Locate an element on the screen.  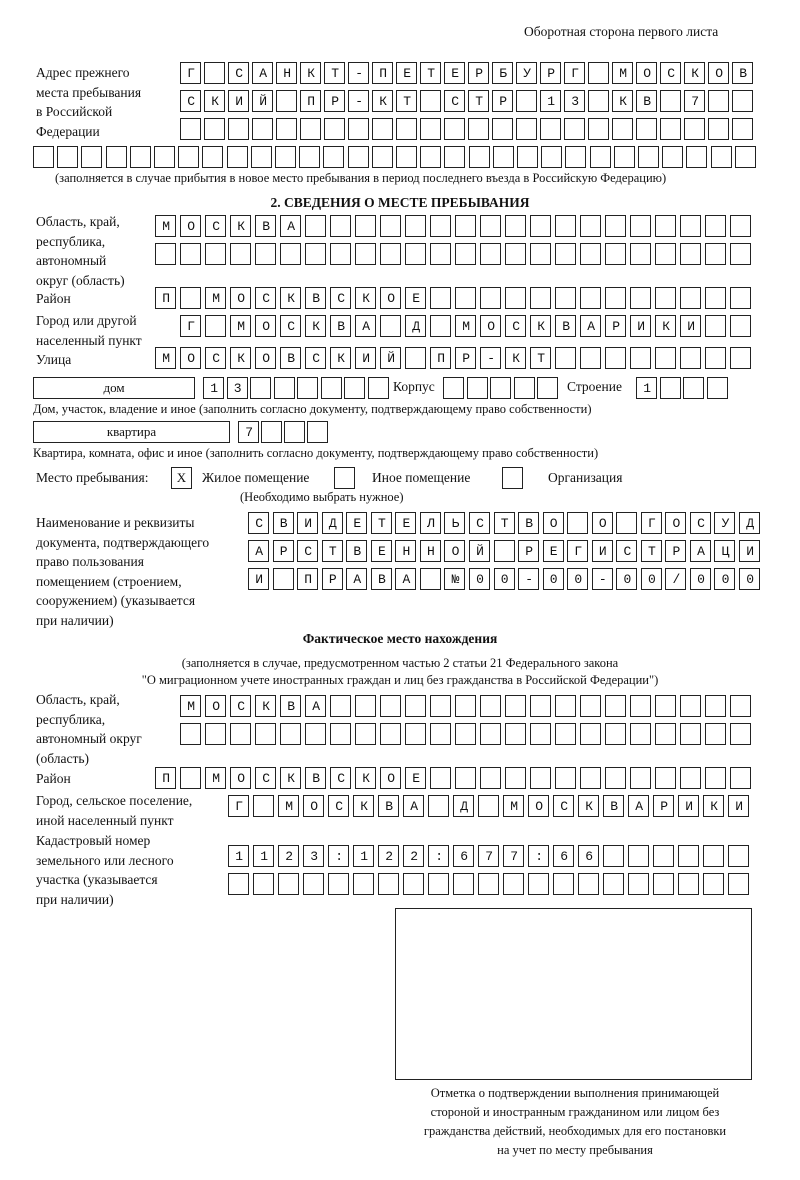
stay-option-residential-checkbox: X is located at coordinates (181, 478).